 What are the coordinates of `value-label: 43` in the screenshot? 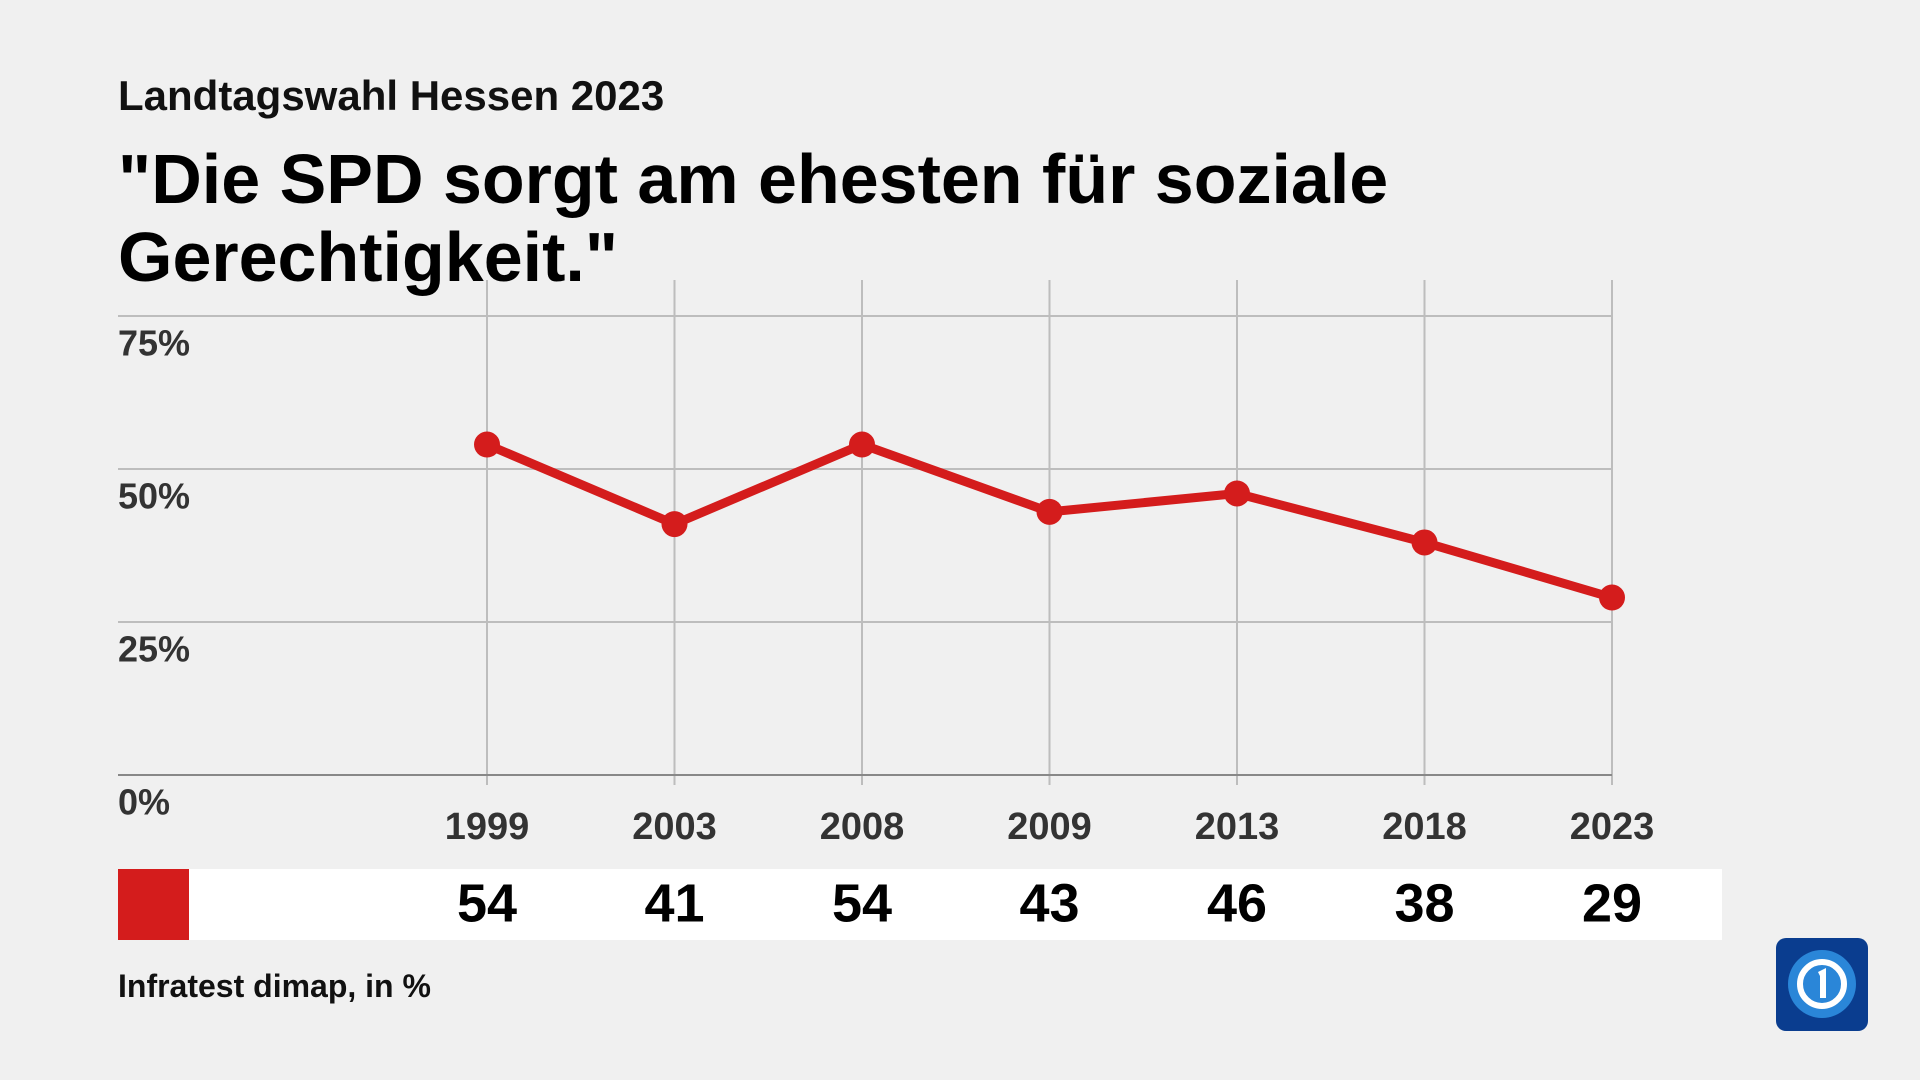 It's located at (1049, 903).